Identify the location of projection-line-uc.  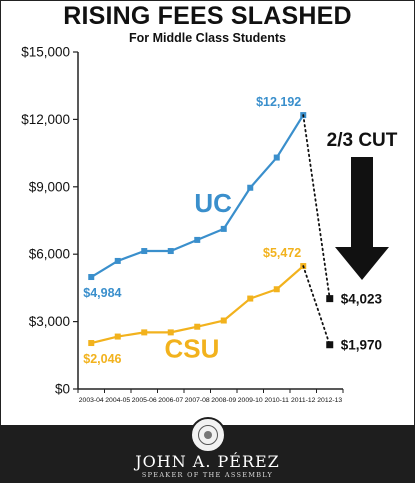
(316, 207).